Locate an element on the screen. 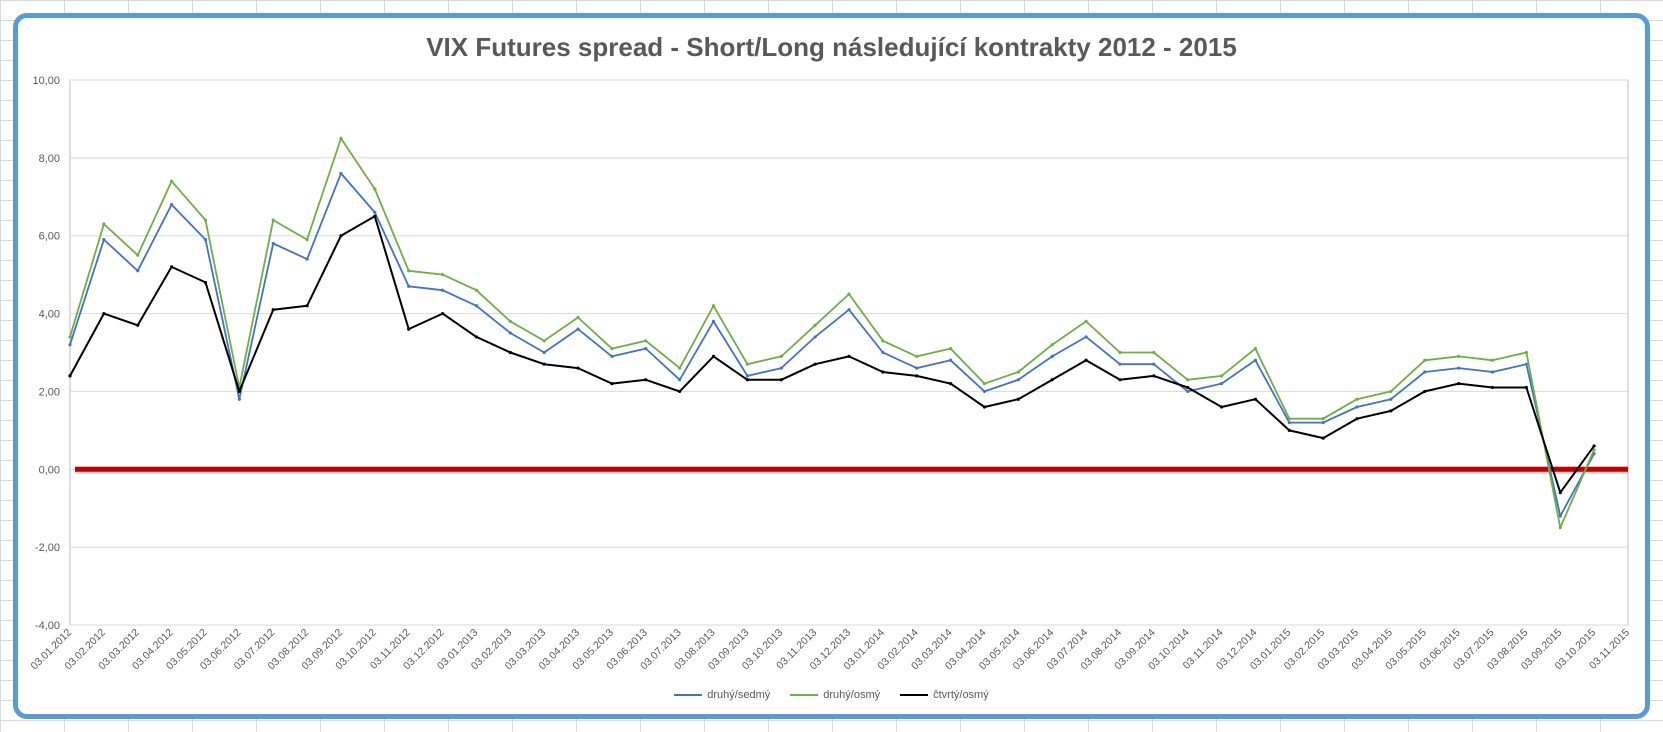 This screenshot has height=732, width=1663. y-tick-label: -2,00 is located at coordinates (47, 548).